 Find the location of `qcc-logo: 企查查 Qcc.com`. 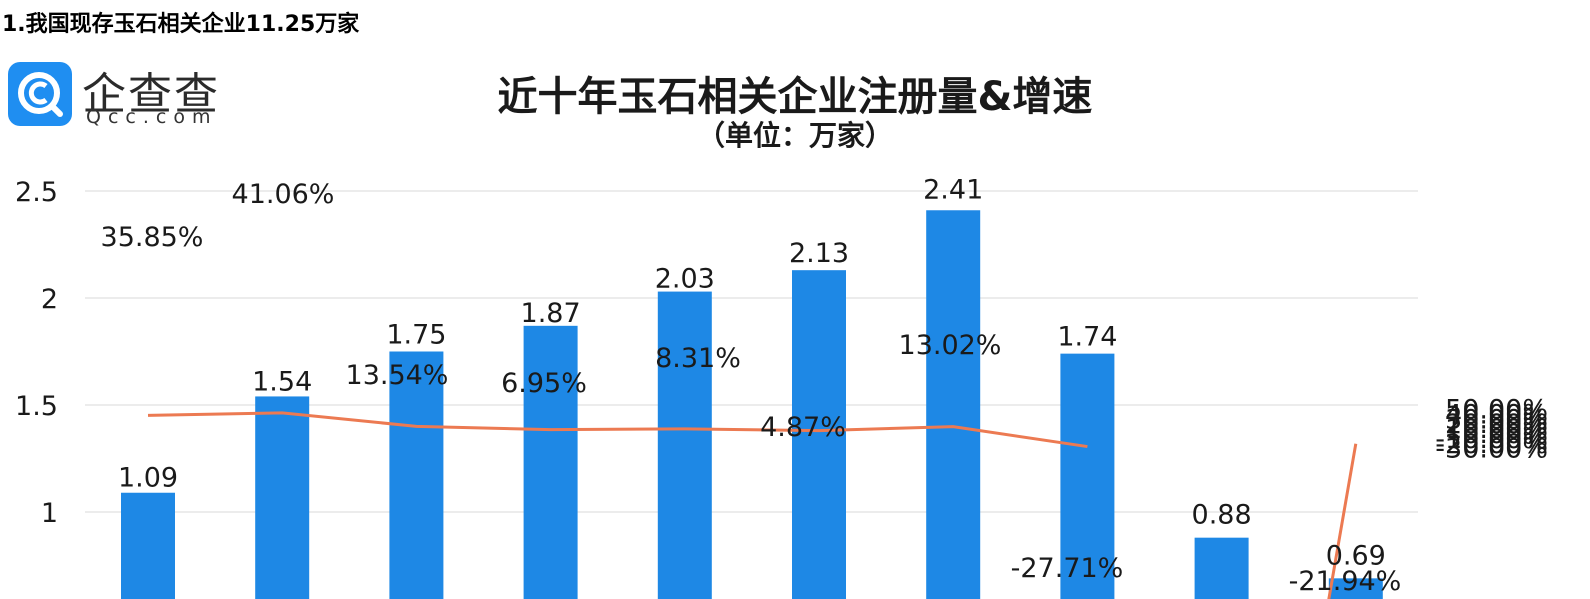

qcc-logo: 企查查 Qcc.com is located at coordinates (118, 98).